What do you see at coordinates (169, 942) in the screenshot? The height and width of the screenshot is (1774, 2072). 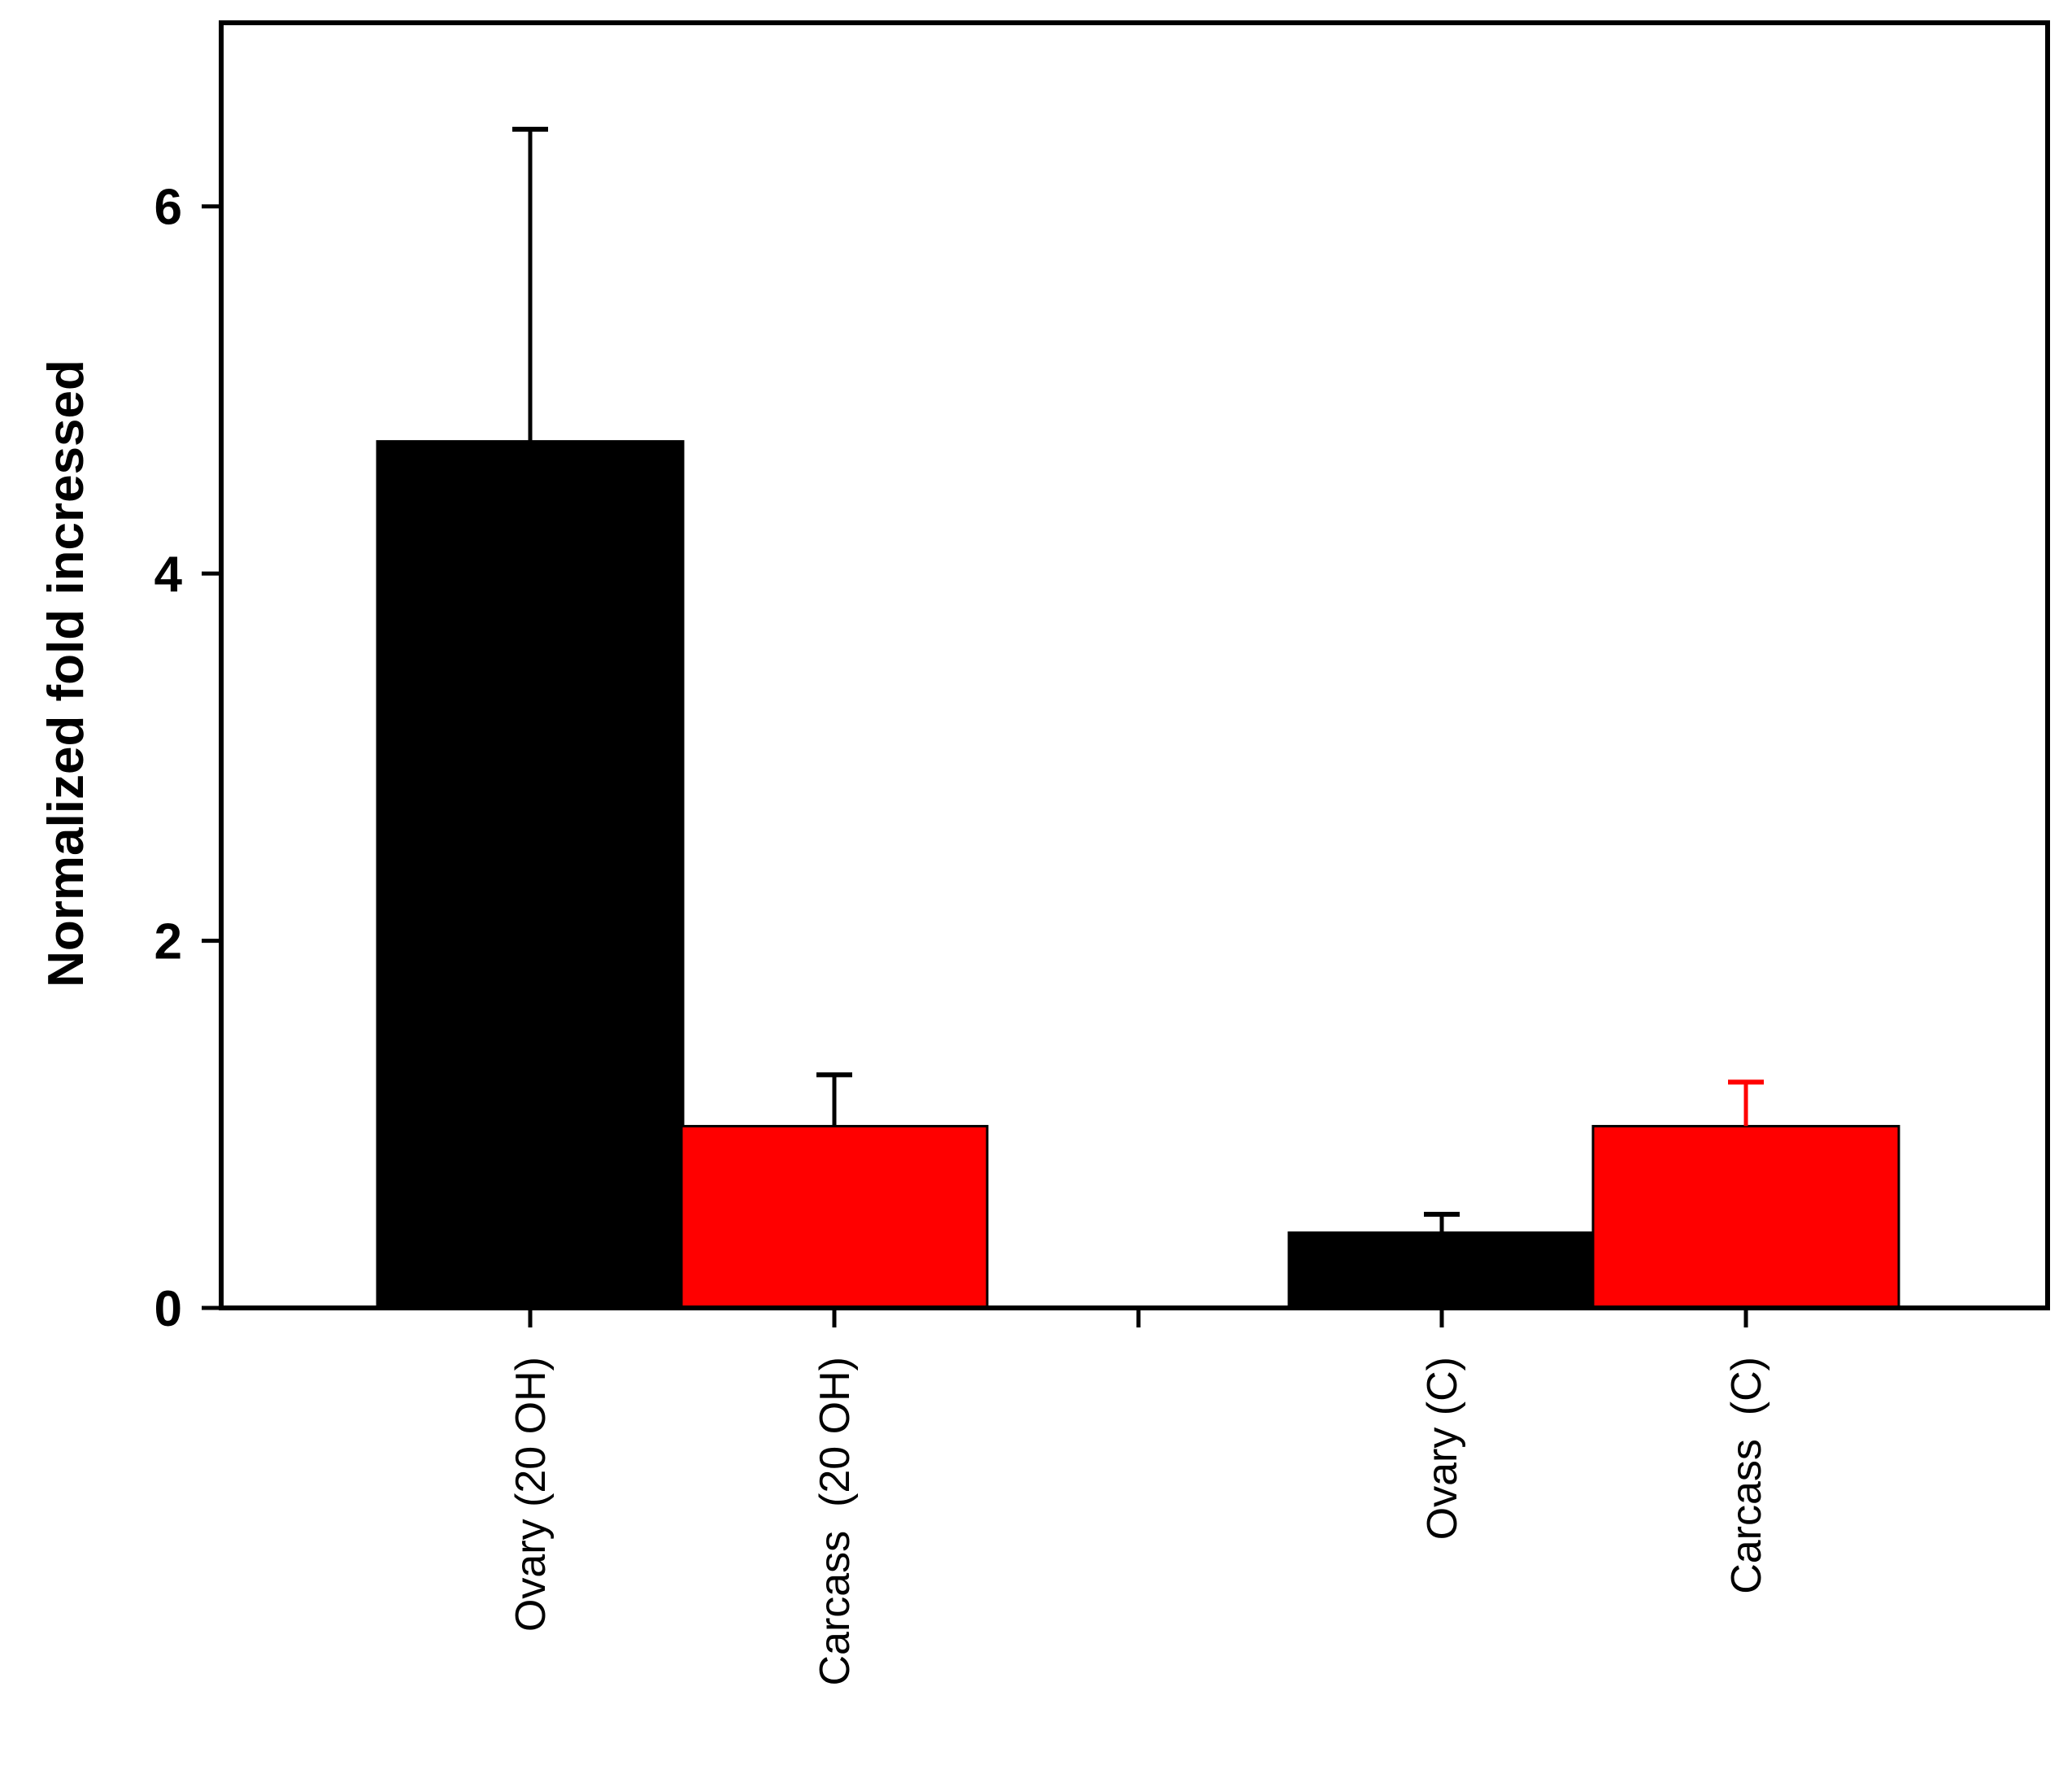 I see `y-tick-label: 2` at bounding box center [169, 942].